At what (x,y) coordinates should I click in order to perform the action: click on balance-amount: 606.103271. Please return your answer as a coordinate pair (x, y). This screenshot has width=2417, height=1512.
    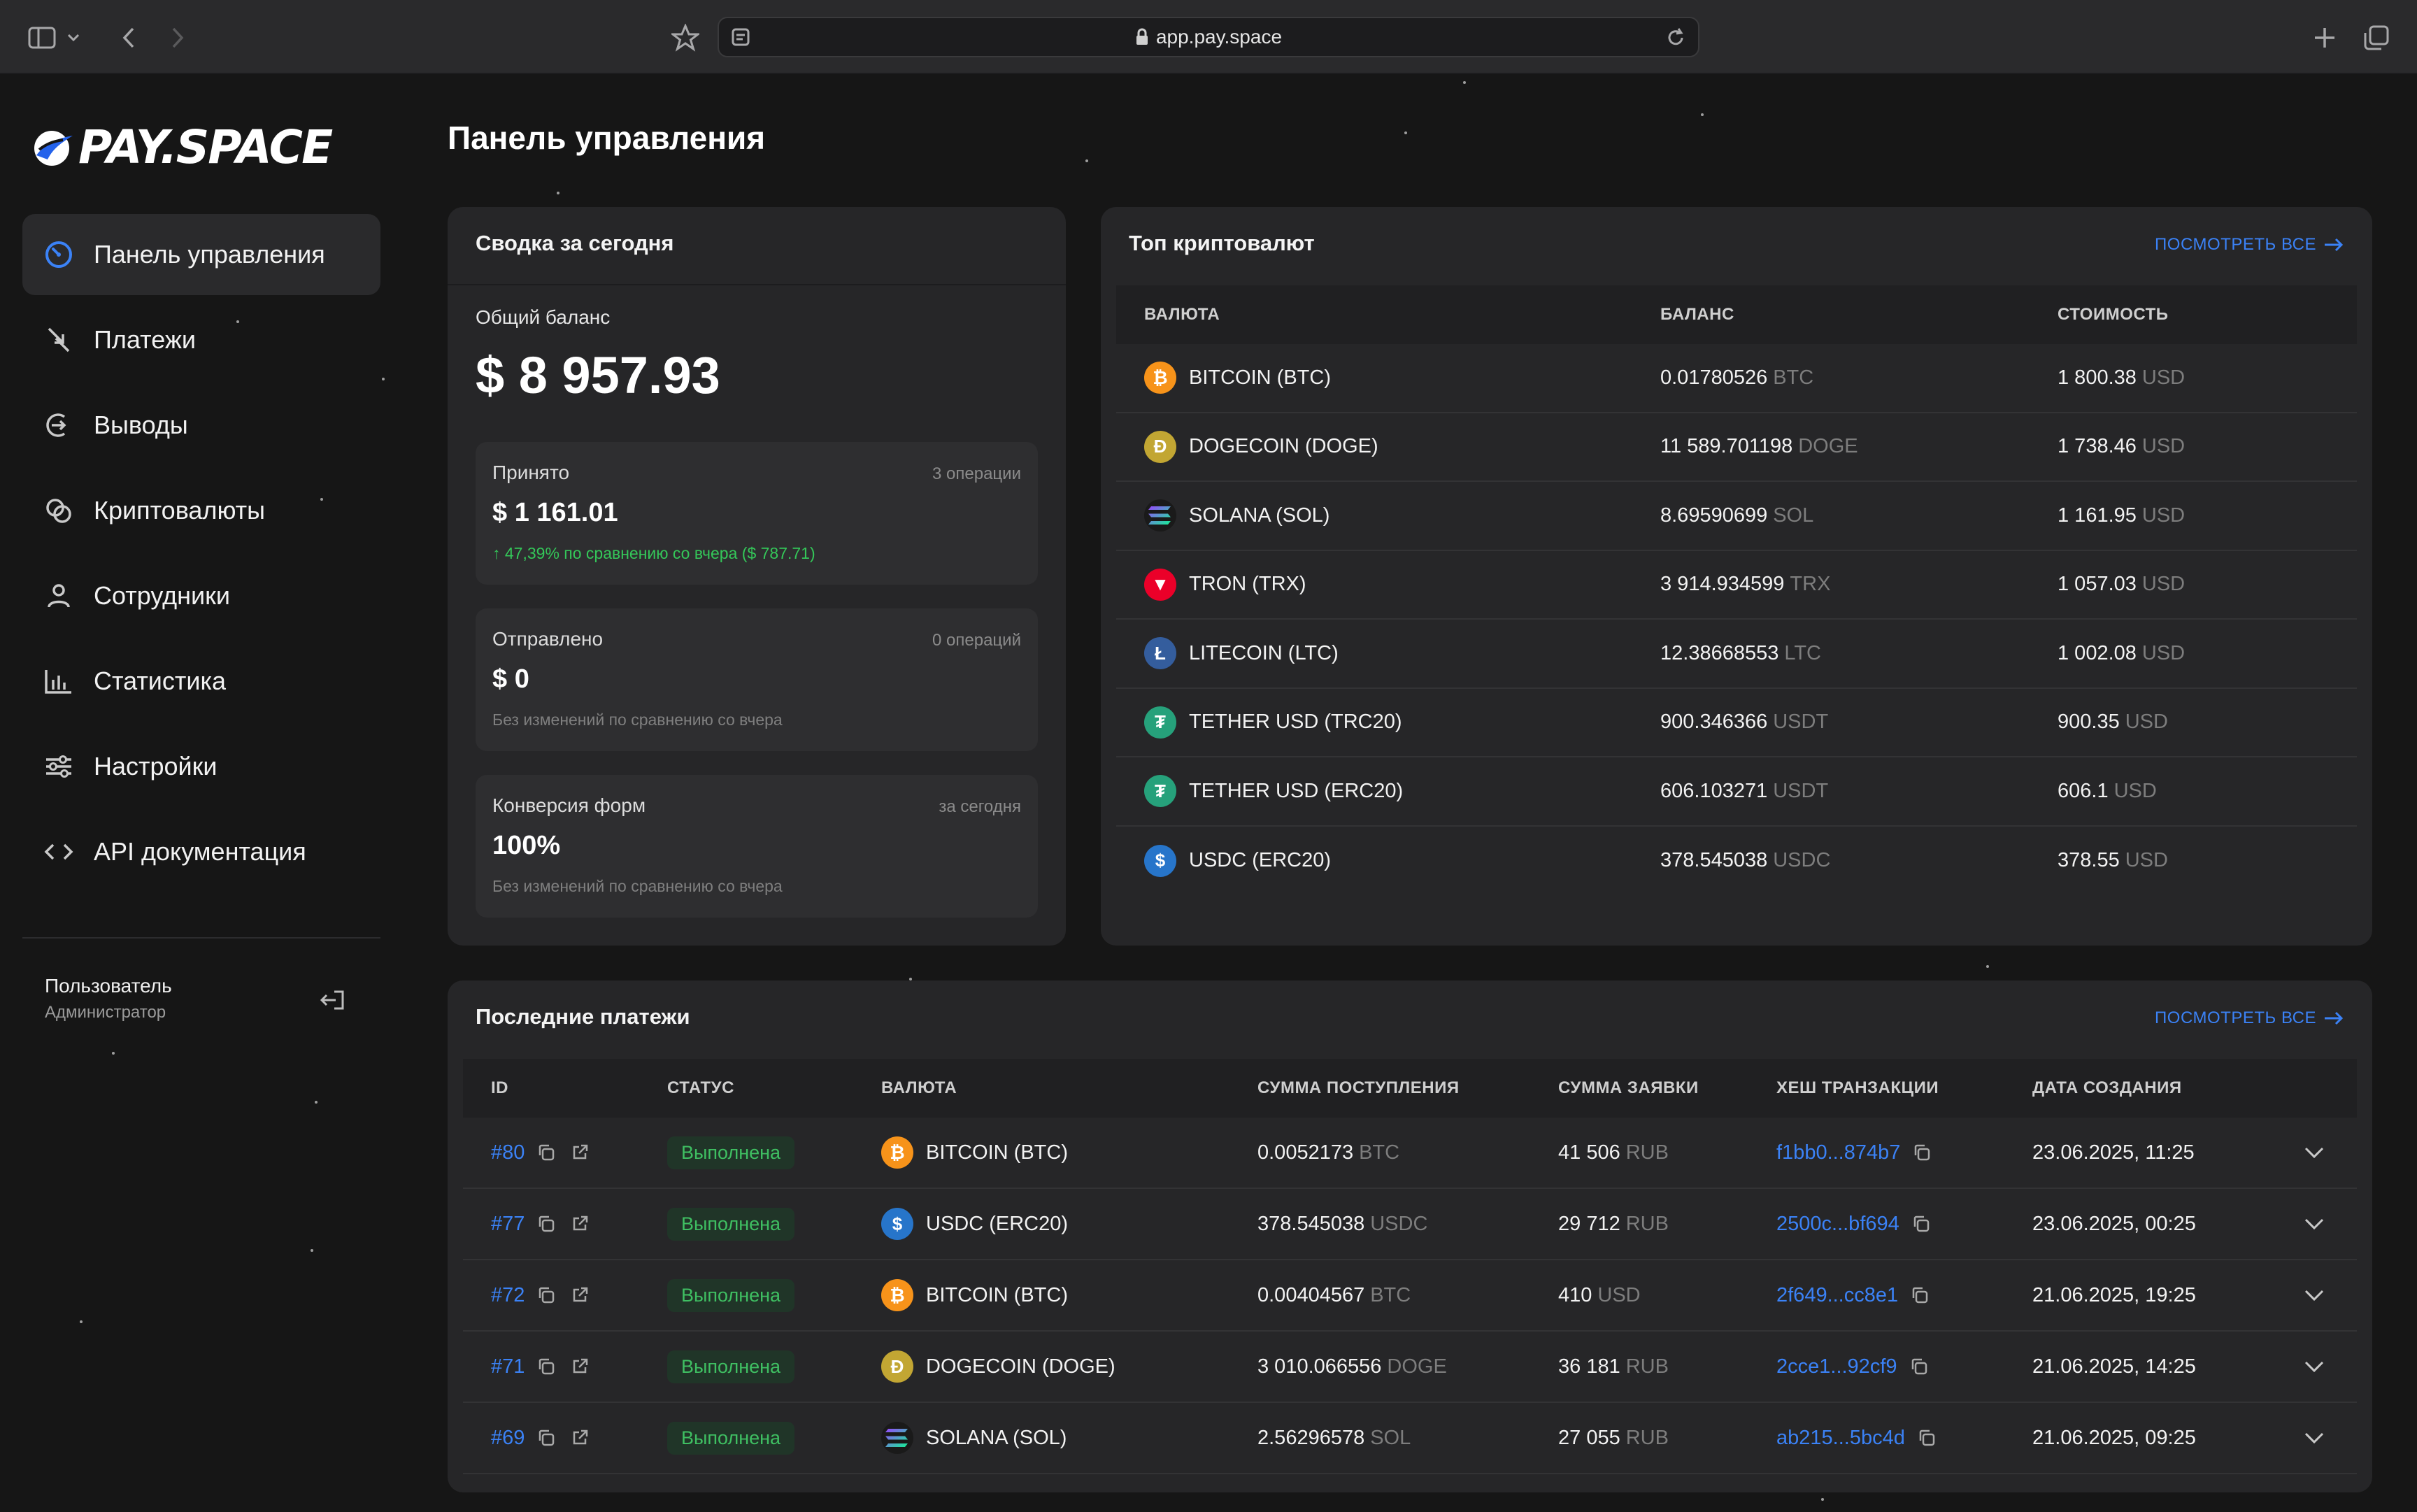
    Looking at the image, I should click on (1714, 791).